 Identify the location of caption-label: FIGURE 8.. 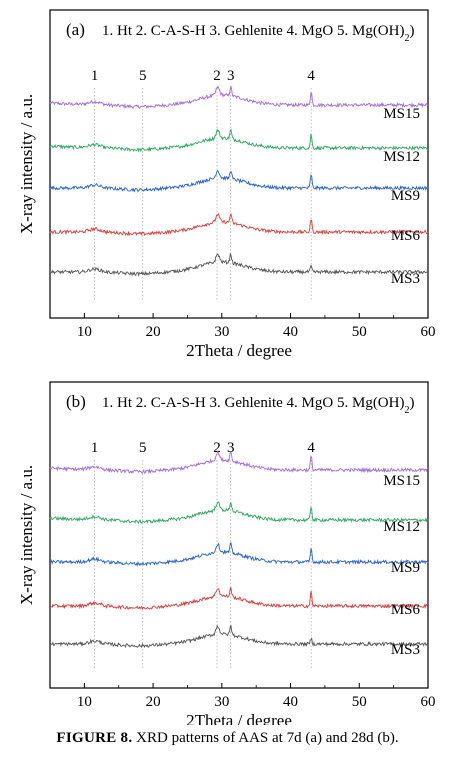
(94, 738).